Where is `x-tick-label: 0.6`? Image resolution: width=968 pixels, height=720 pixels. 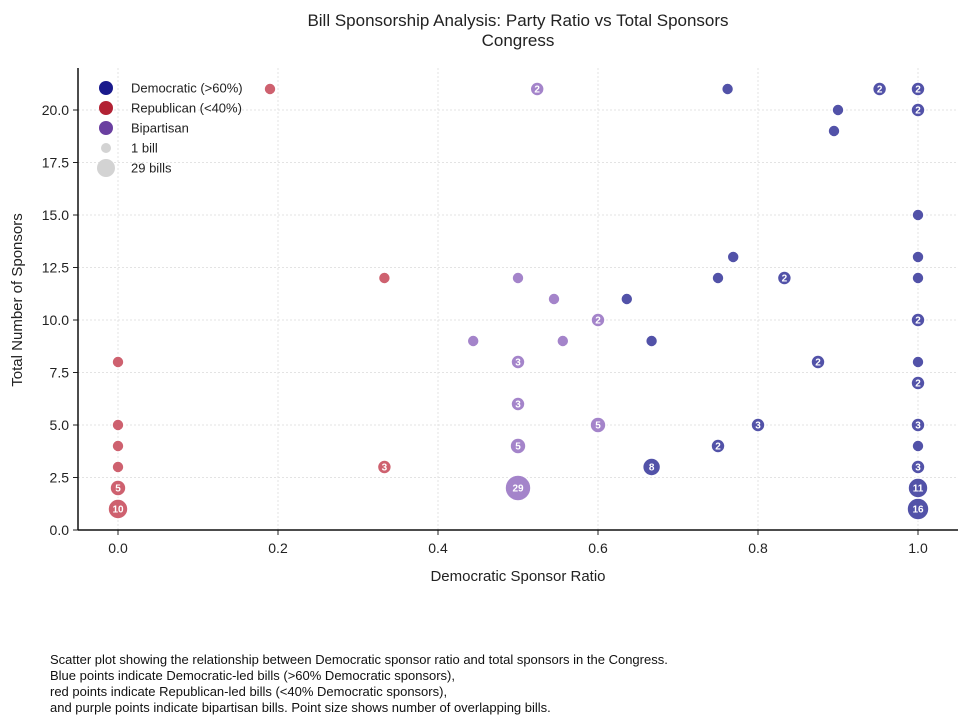 x-tick-label: 0.6 is located at coordinates (598, 548).